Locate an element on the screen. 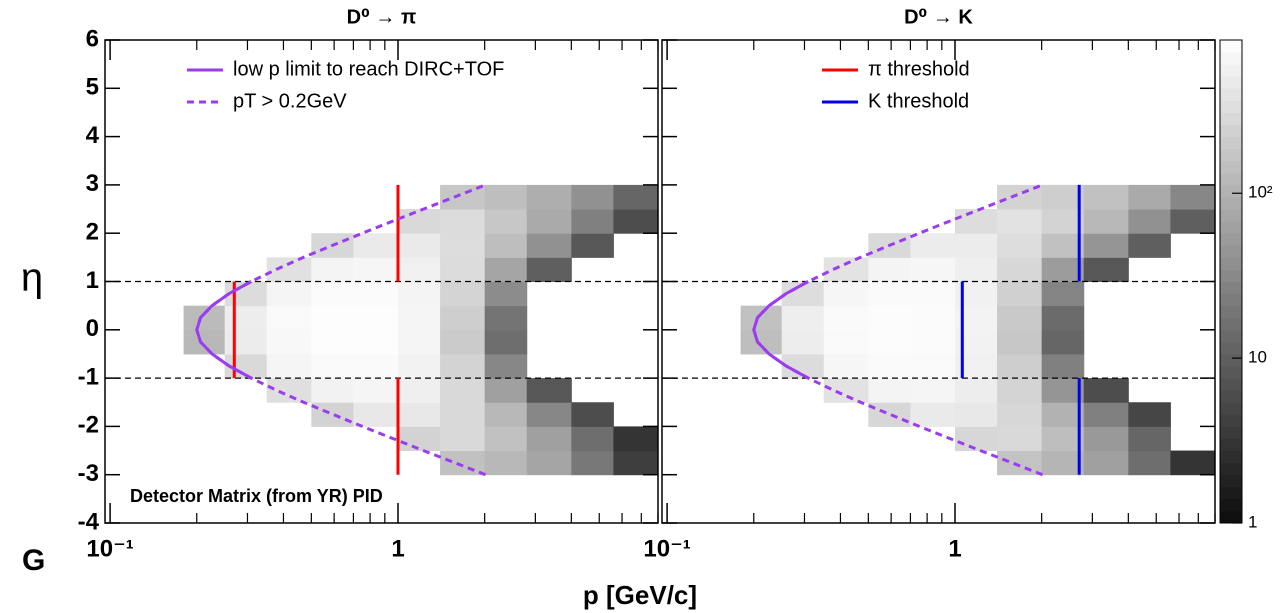 This screenshot has width=1285, height=613. annotation: Detector Matrix (from YR) PID is located at coordinates (256, 496).